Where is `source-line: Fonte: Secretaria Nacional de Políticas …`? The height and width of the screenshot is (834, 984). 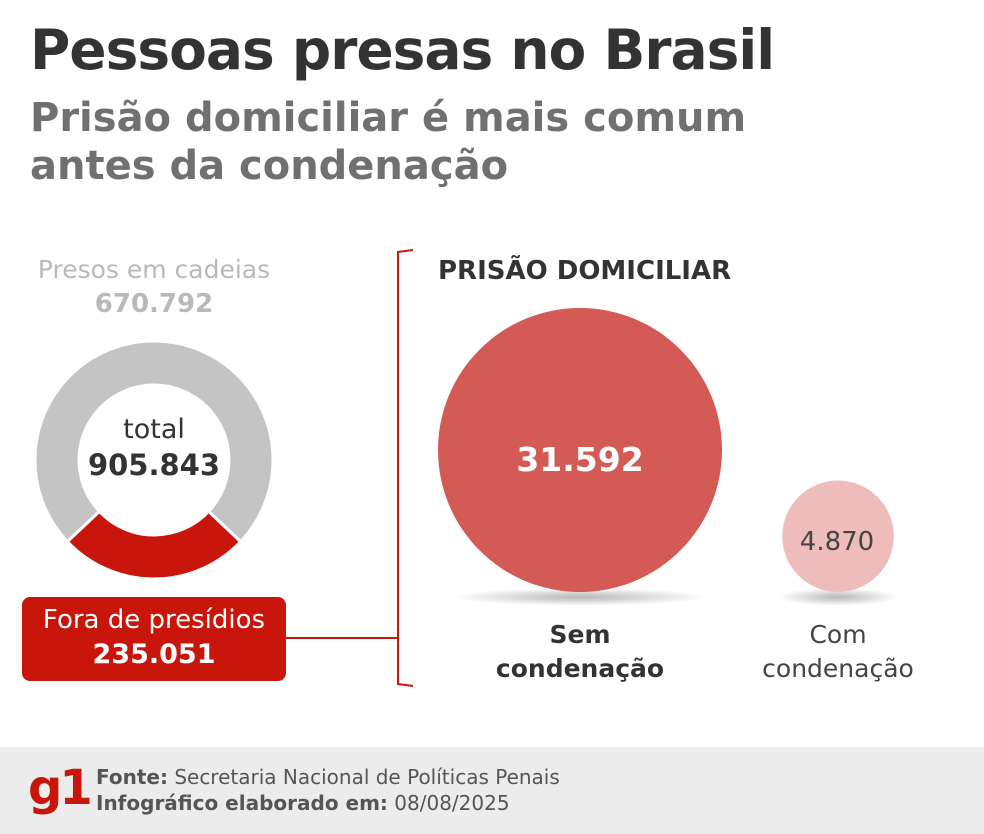
source-line: Fonte: Secretaria Nacional de Políticas … is located at coordinates (328, 777).